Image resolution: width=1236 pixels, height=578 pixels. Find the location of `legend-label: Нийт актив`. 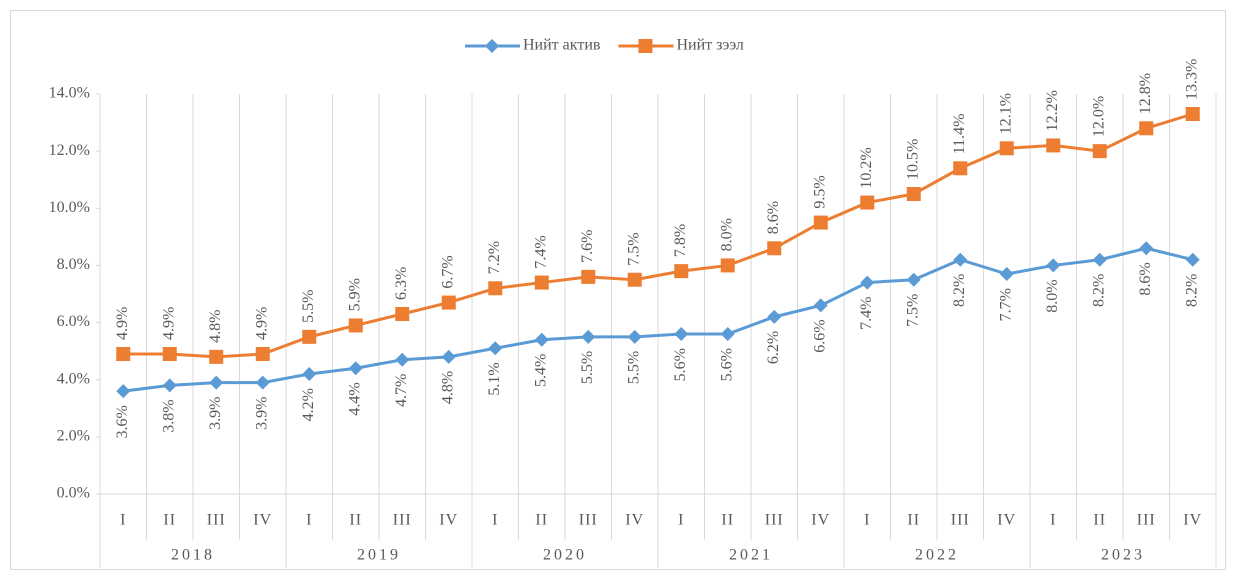

legend-label: Нийт актив is located at coordinates (562, 45).